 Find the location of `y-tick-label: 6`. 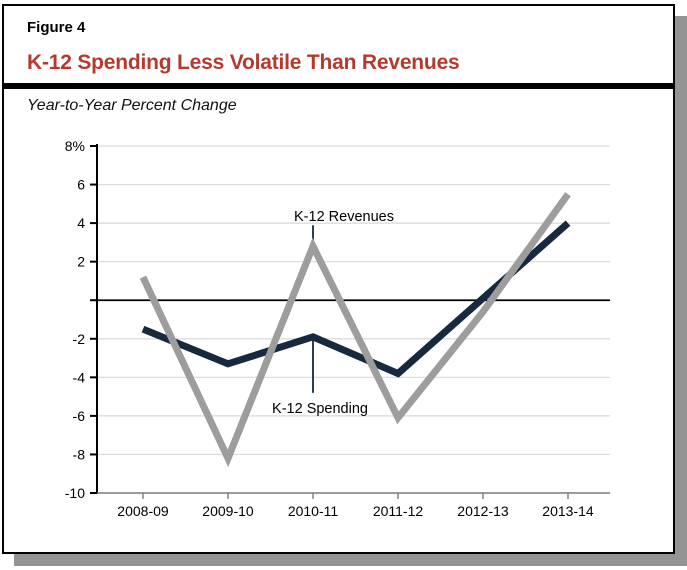

y-tick-label: 6 is located at coordinates (81, 185).